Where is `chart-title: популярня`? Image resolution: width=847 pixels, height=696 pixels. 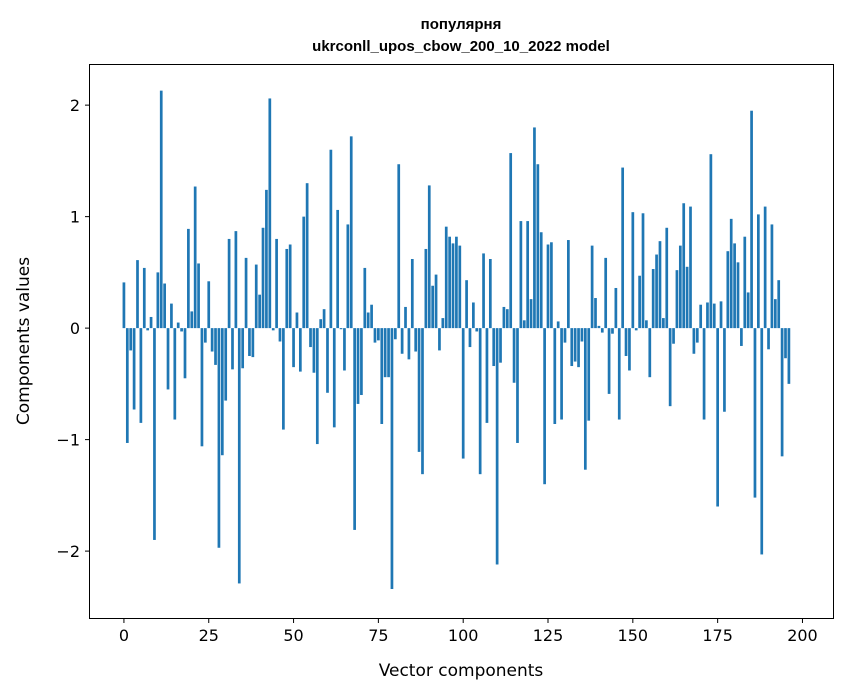 chart-title: популярня is located at coordinates (461, 24).